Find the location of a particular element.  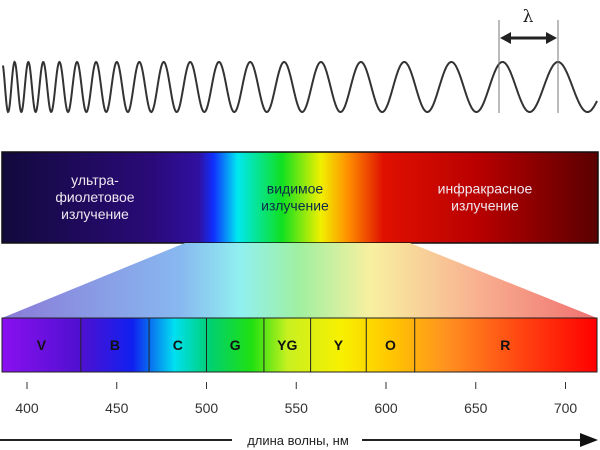

tick-label: 650 is located at coordinates (476, 408).